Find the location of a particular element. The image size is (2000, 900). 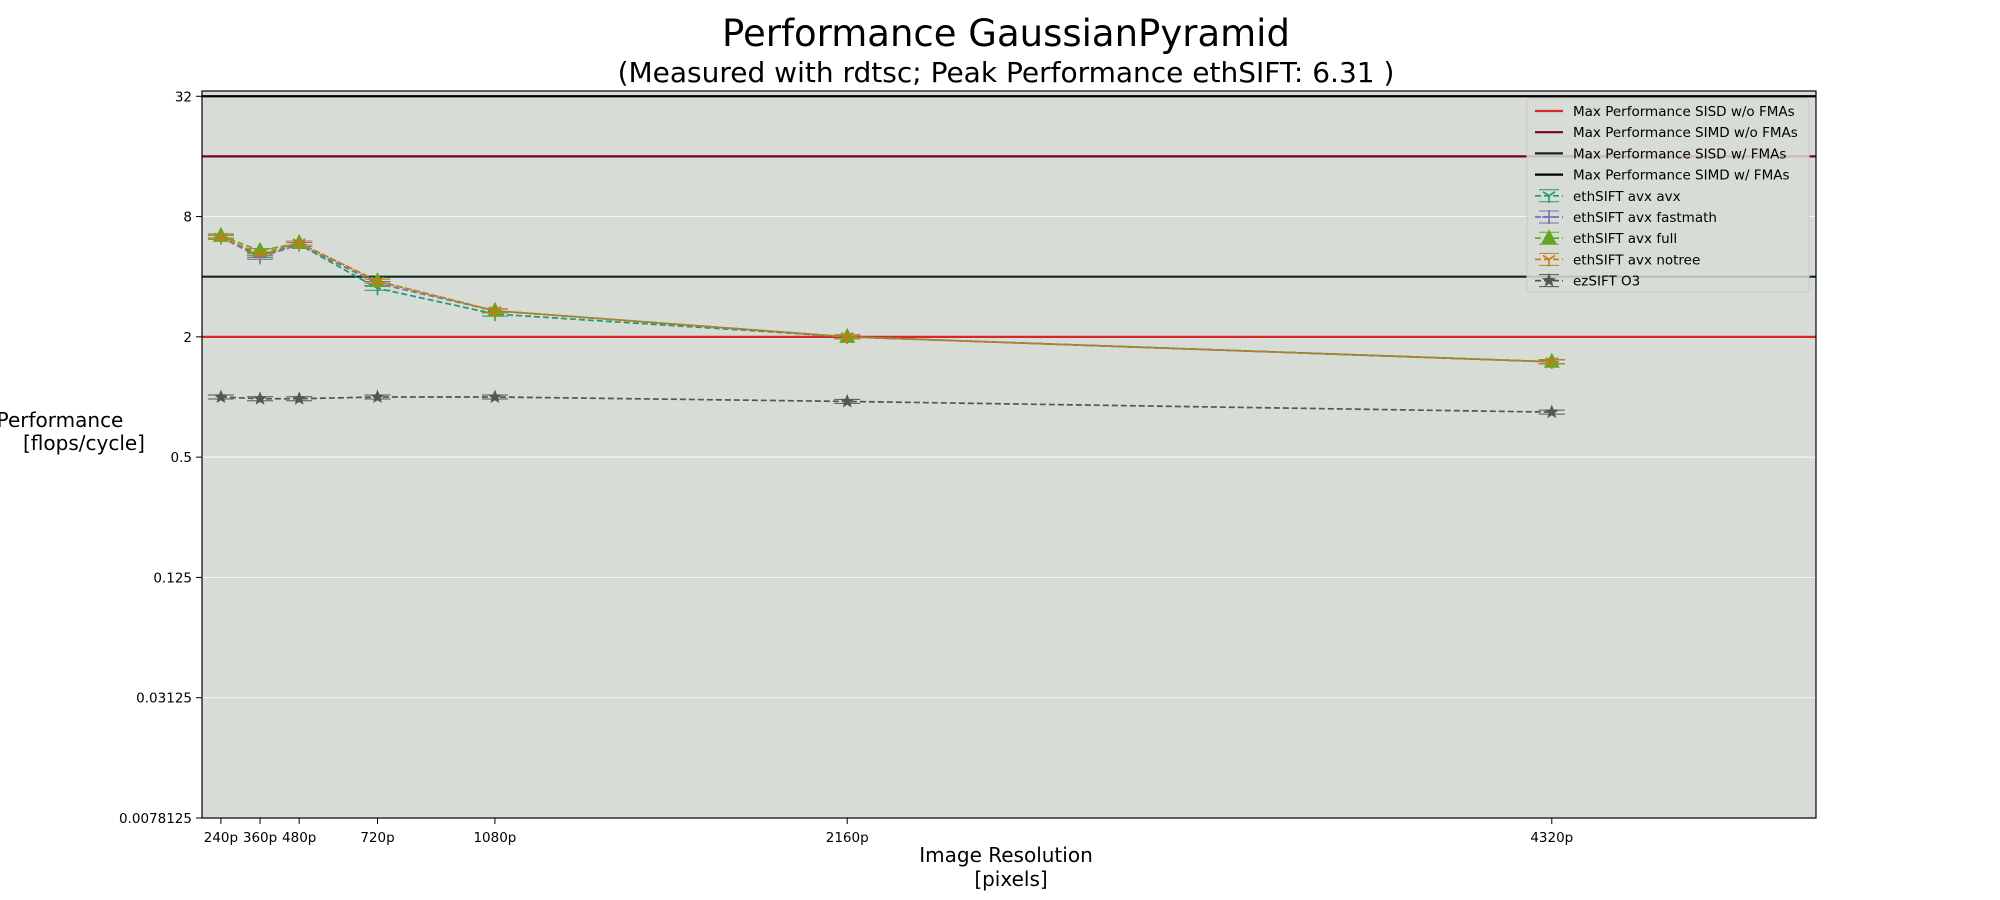

y-axis: 0.0078125 0.03125 0.125 0.5 2 8 32 is located at coordinates (160, 458).